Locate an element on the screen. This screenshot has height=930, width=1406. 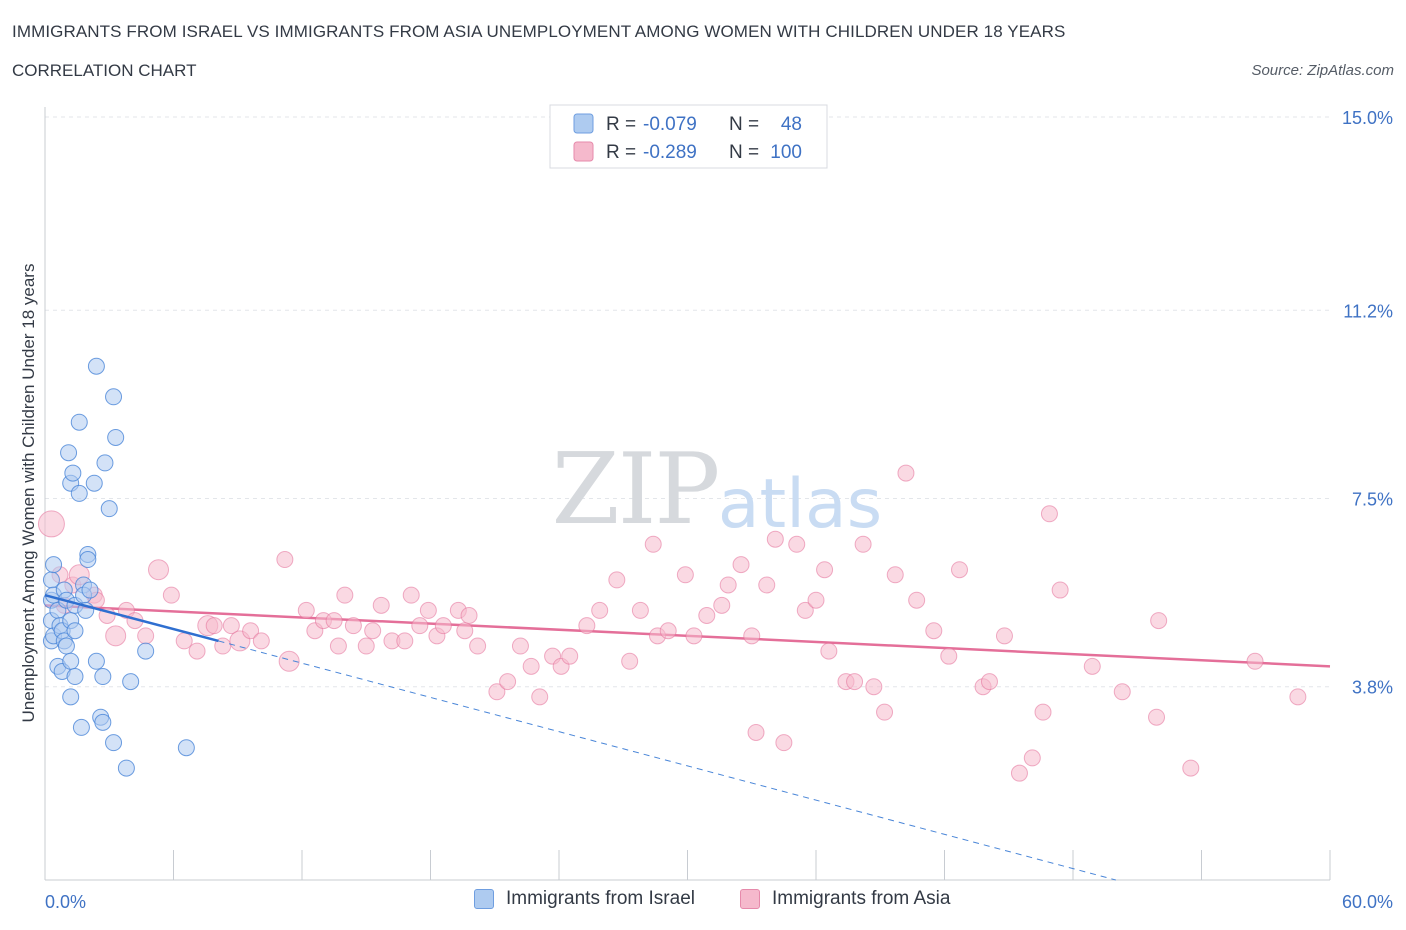
legend-r-label-asia: R = is located at coordinates (621, 152).